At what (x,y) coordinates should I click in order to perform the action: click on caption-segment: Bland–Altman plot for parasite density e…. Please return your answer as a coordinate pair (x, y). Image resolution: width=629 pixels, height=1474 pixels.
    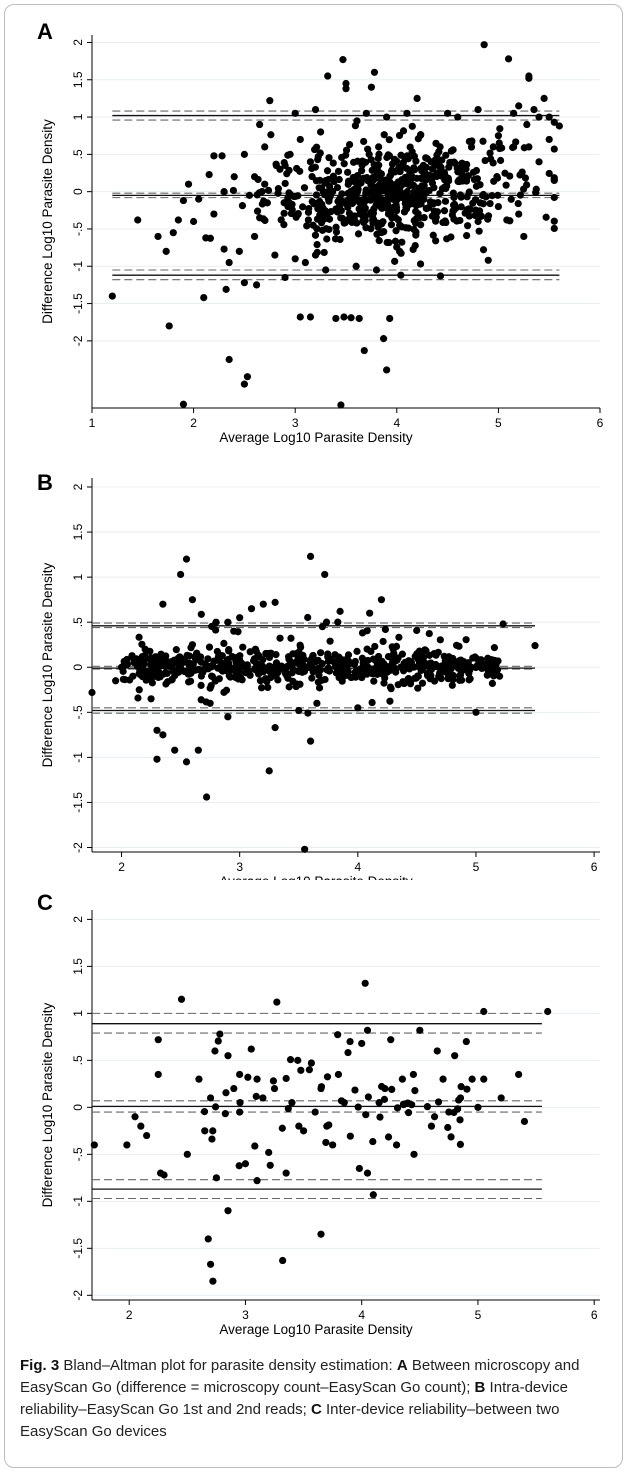
    Looking at the image, I should click on (228, 1365).